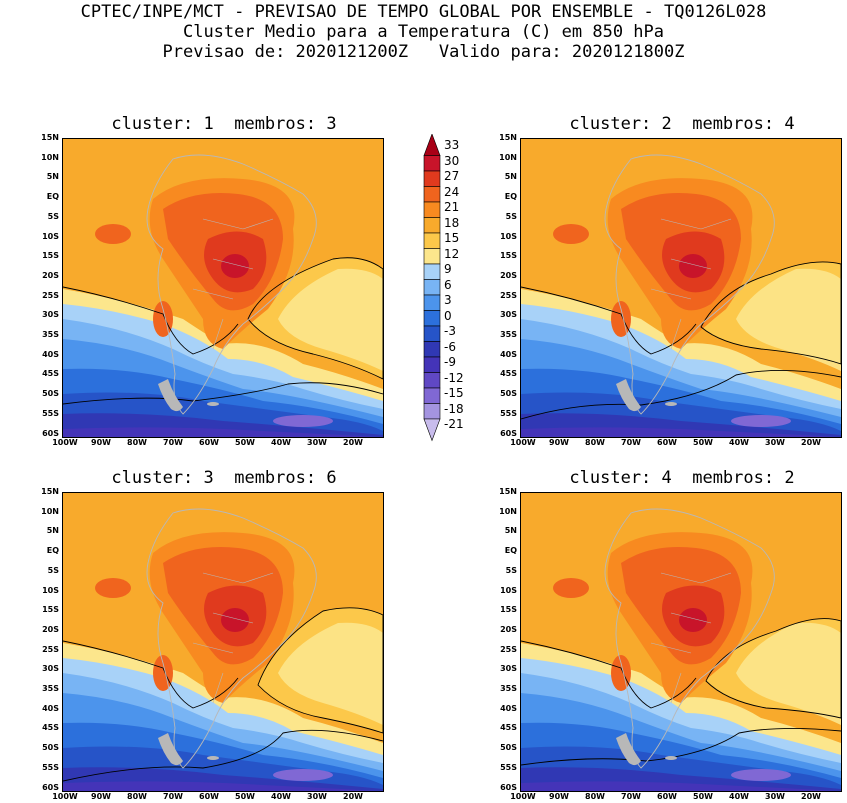 The width and height of the screenshot is (847, 803). I want to click on colorbar-label: 27, so click(452, 176).